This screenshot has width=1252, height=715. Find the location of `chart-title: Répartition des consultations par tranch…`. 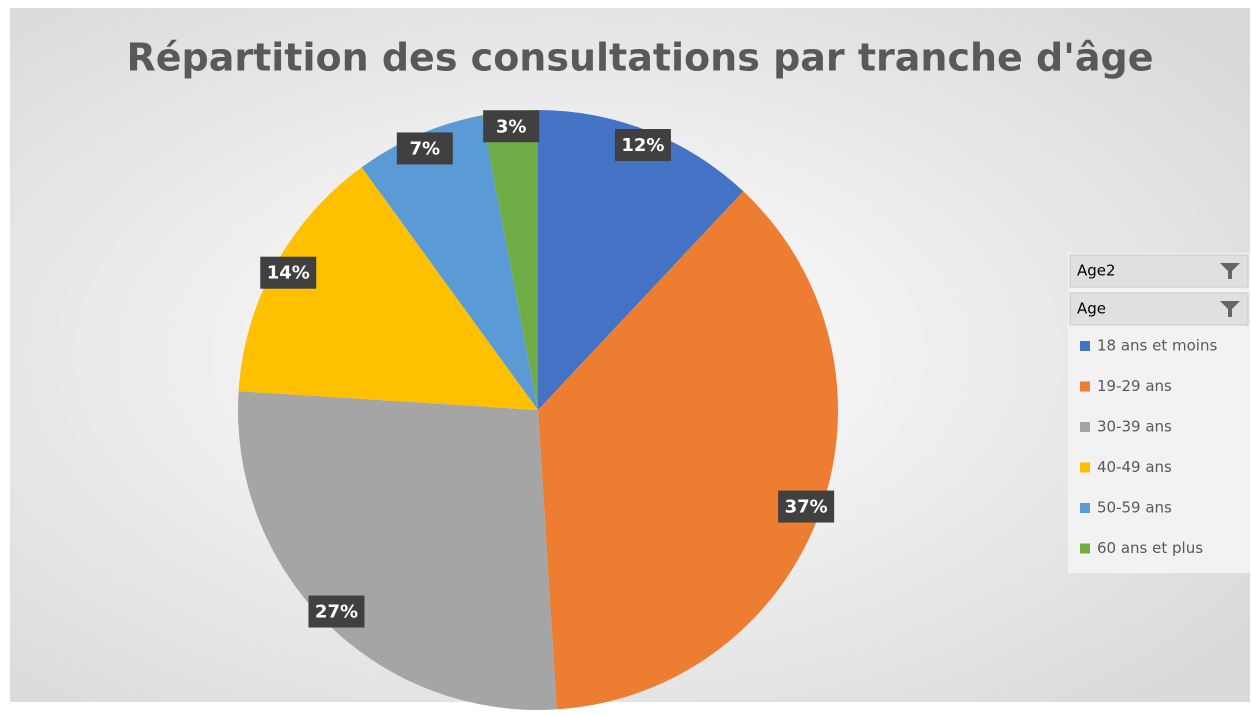

chart-title: Répartition des consultations par tranch… is located at coordinates (639, 58).